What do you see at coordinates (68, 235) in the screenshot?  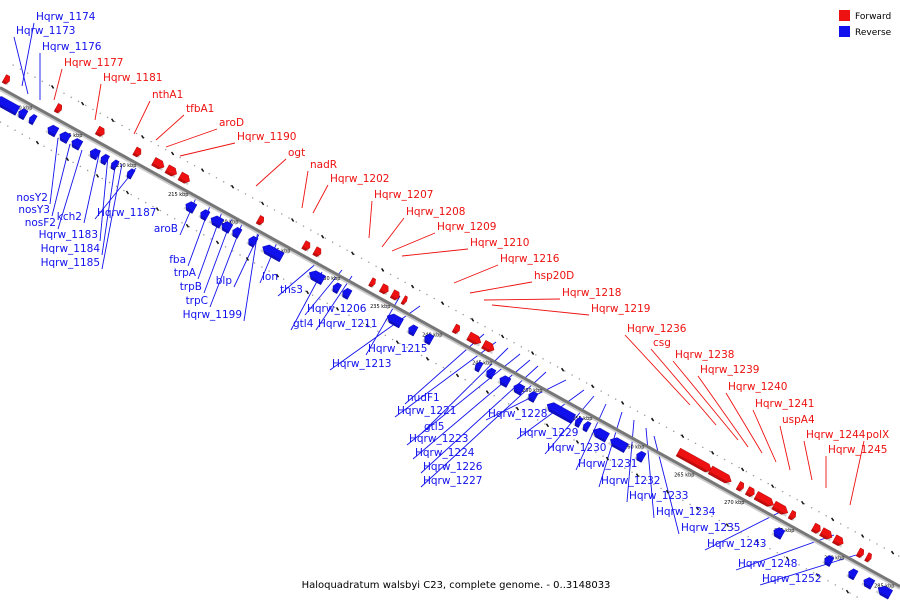 I see `gene-label: Hqrw_1183` at bounding box center [68, 235].